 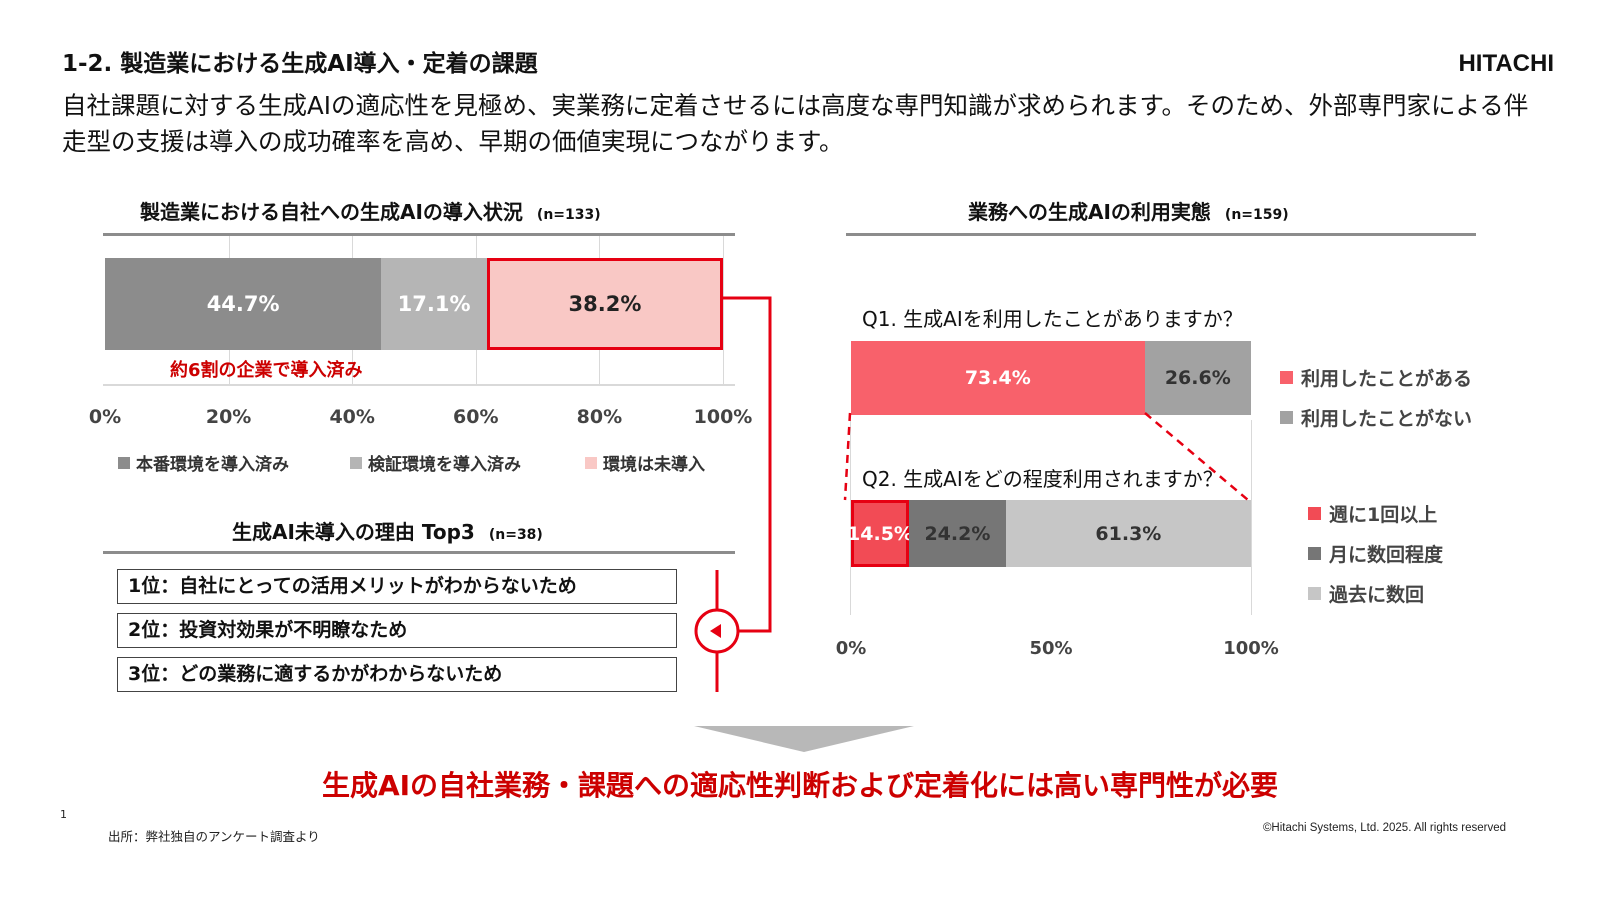 I want to click on q2-bar-segment: 14.5%, so click(x=880, y=533).